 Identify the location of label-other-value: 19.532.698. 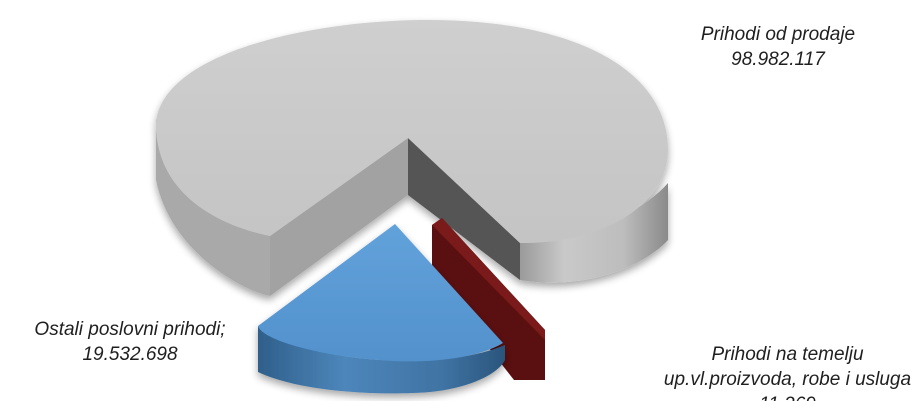
(130, 354).